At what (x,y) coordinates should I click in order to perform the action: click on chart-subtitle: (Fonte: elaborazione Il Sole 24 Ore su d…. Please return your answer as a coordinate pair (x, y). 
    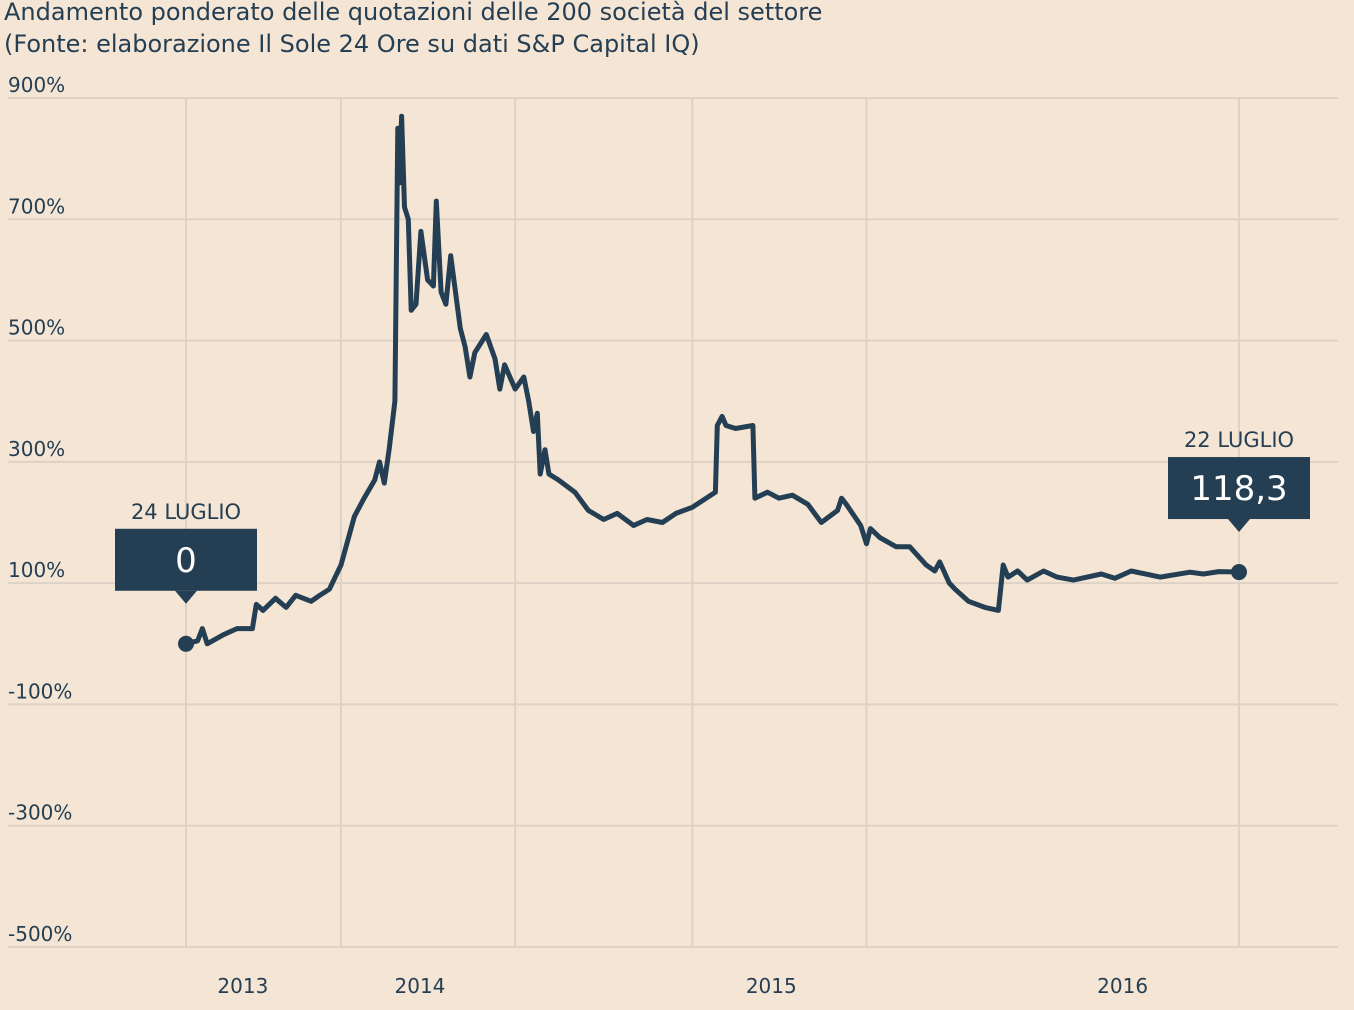
    Looking at the image, I should click on (352, 44).